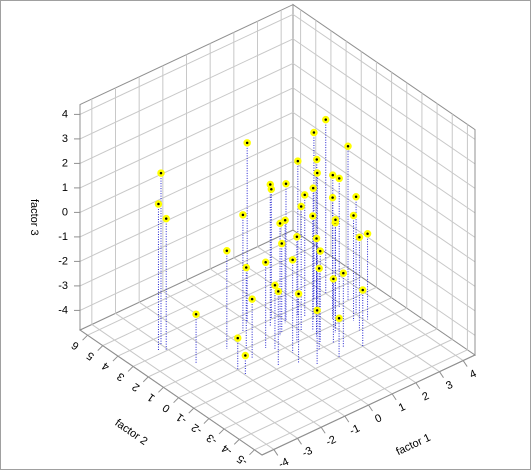 The image size is (531, 470). I want to click on x-tick-label: 2, so click(425, 396).